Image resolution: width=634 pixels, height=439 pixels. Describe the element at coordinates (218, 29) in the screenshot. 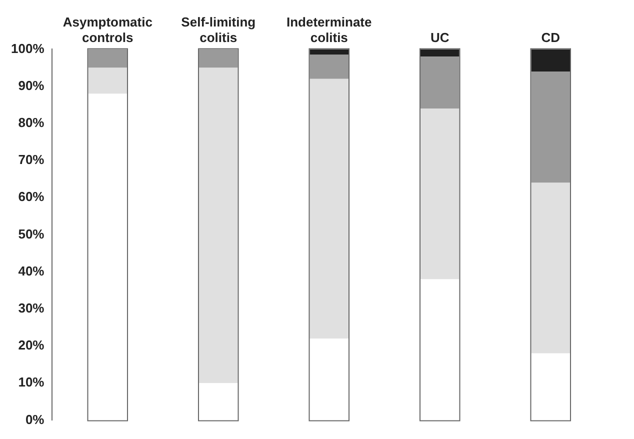

I see `x-tick-label: Self-limiting colitis` at that location.